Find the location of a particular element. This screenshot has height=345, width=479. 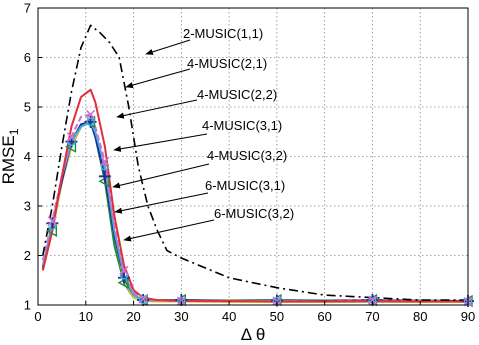

x-tick-label: 60 is located at coordinates (324, 316).